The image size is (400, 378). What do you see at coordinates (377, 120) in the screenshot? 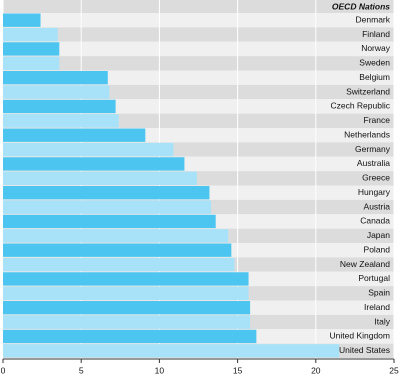
I see `category-label: France` at bounding box center [377, 120].